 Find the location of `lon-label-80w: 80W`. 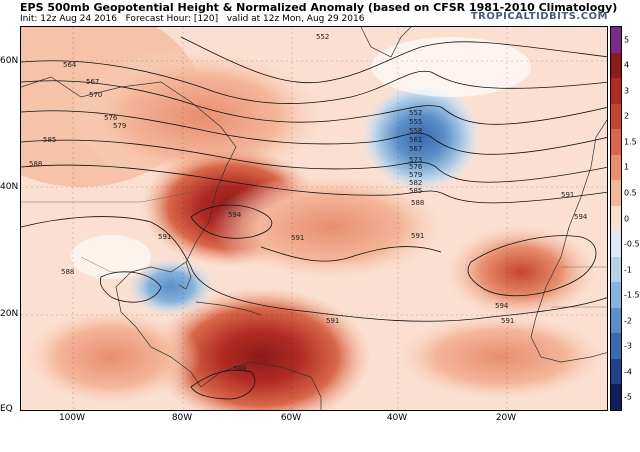

lon-label-80w: 80W is located at coordinates (182, 418).